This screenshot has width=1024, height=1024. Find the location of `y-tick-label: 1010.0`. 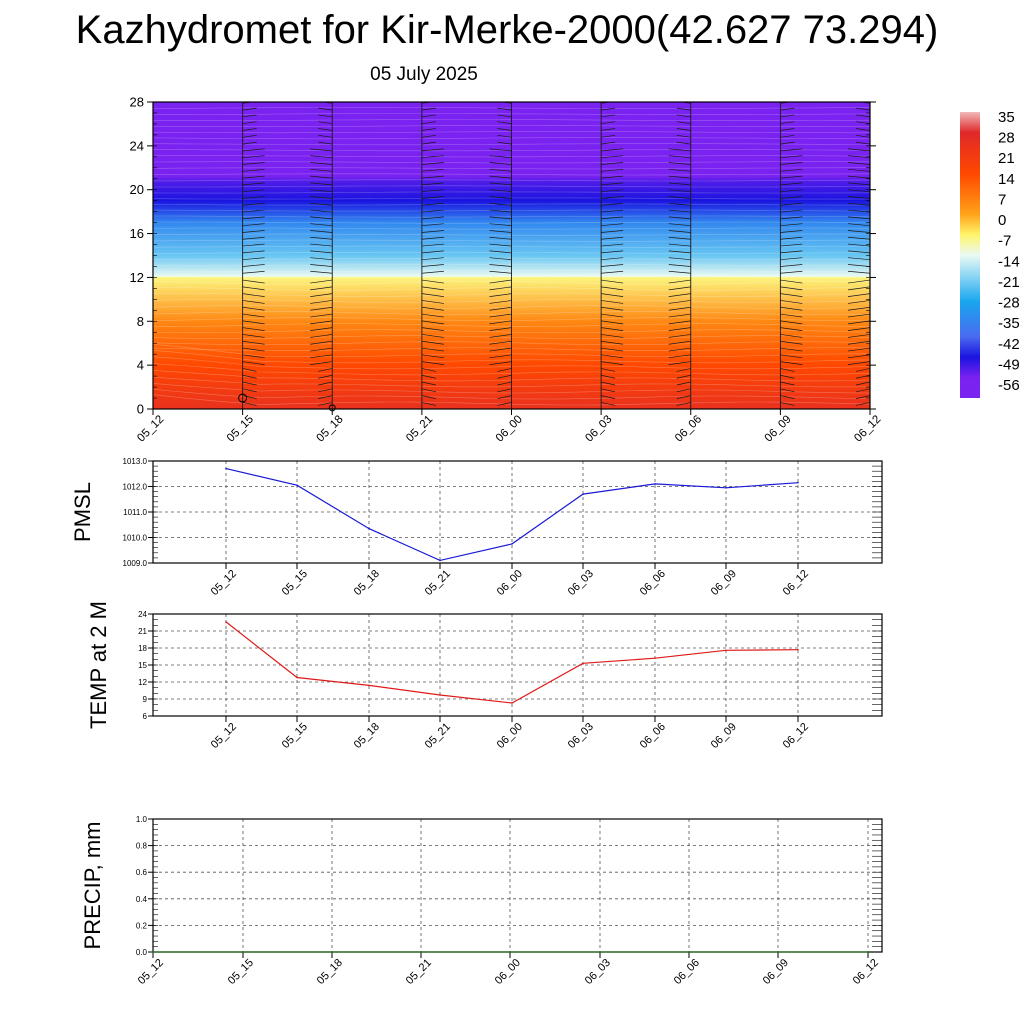

y-tick-label: 1010.0 is located at coordinates (135, 538).